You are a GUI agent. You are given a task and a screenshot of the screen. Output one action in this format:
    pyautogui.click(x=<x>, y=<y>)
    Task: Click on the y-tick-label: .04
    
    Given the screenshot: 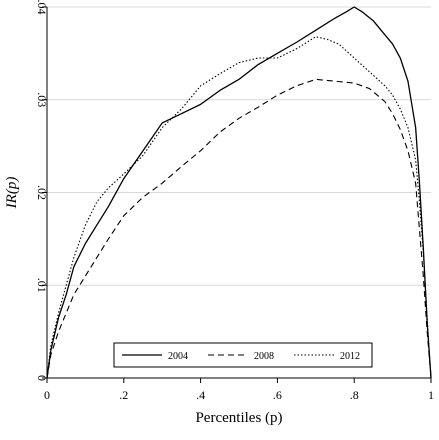 What is the action you would take?
    pyautogui.click(x=42, y=7)
    